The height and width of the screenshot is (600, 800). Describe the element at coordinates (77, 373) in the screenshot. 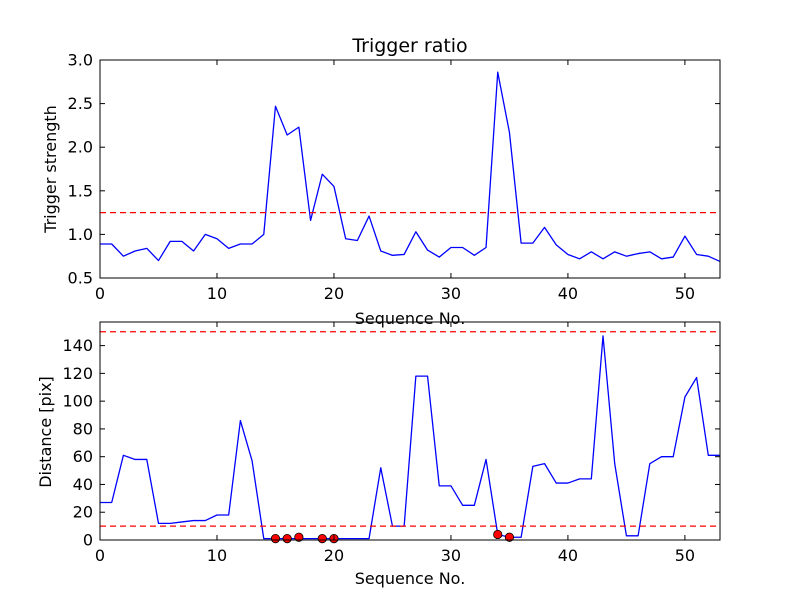

I see `y-tick-label: 120` at that location.